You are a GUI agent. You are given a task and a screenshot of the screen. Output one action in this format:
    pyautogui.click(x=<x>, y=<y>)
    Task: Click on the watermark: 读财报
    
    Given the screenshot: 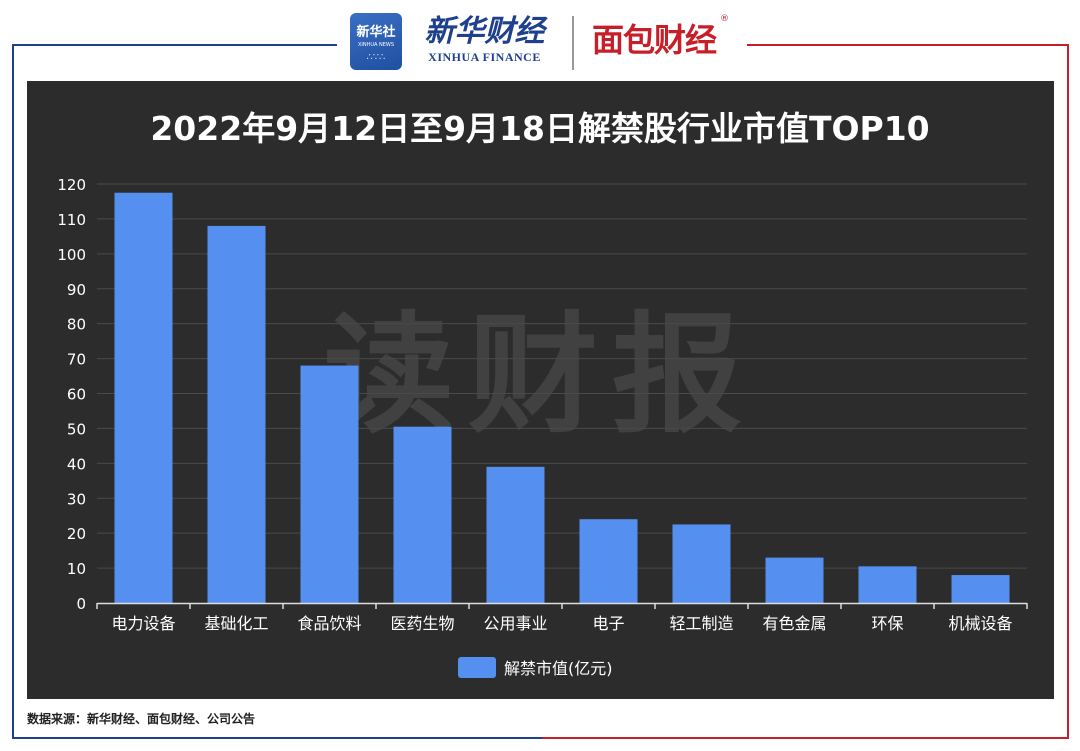 What is the action you would take?
    pyautogui.click(x=539, y=375)
    